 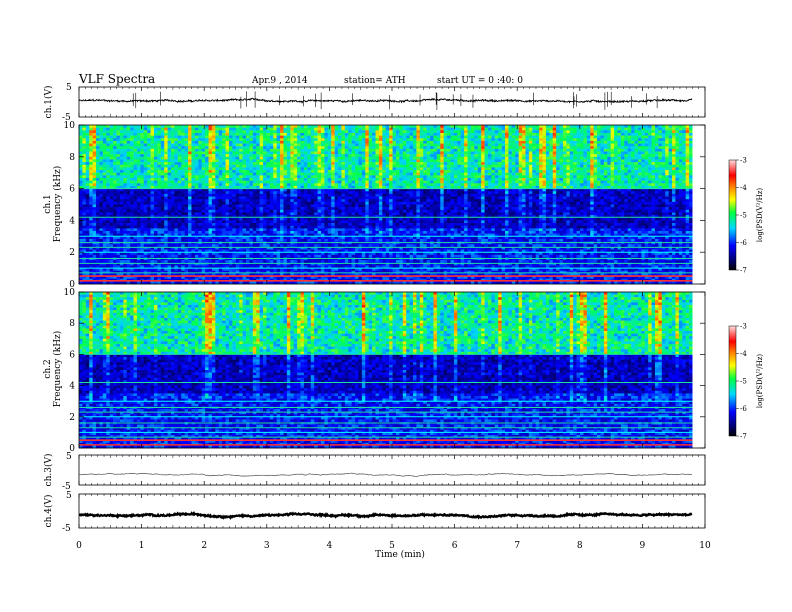 I want to click on ch1-ytick-min: -5, so click(x=66, y=118).